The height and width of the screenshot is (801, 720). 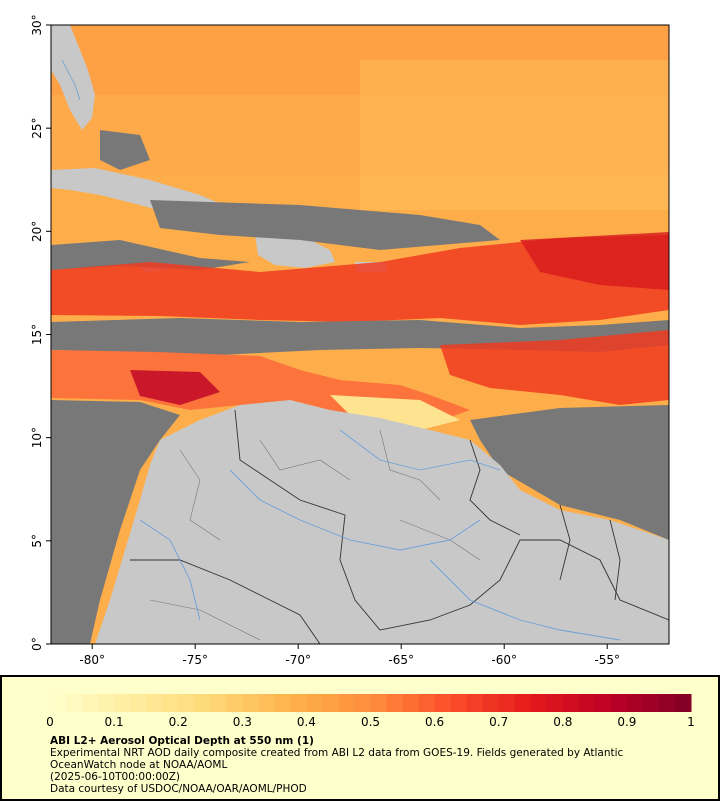 I want to click on y-tick-label: 15°, so click(x=37, y=334).